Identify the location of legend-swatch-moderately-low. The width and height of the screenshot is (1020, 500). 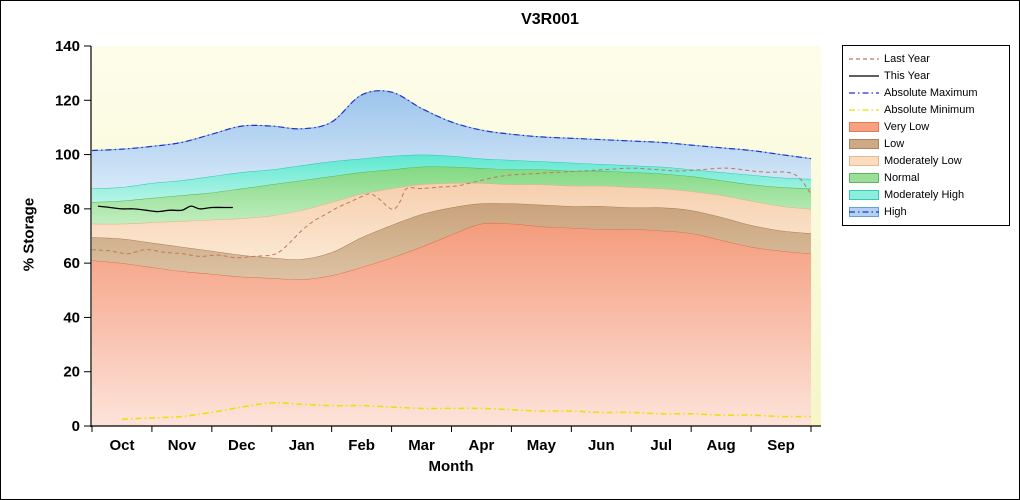
(864, 160).